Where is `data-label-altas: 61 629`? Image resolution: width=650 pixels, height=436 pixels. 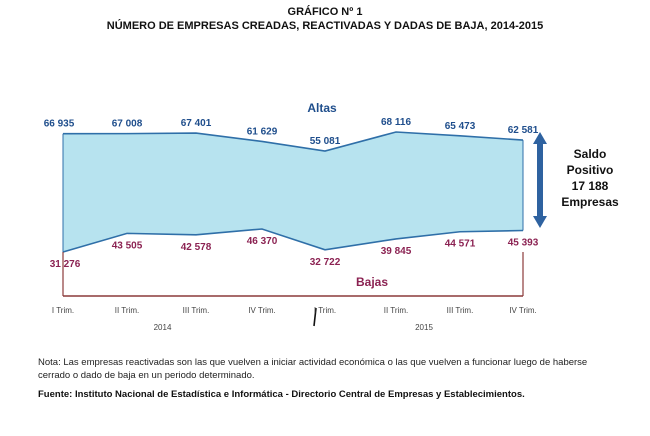 data-label-altas: 61 629 is located at coordinates (262, 131).